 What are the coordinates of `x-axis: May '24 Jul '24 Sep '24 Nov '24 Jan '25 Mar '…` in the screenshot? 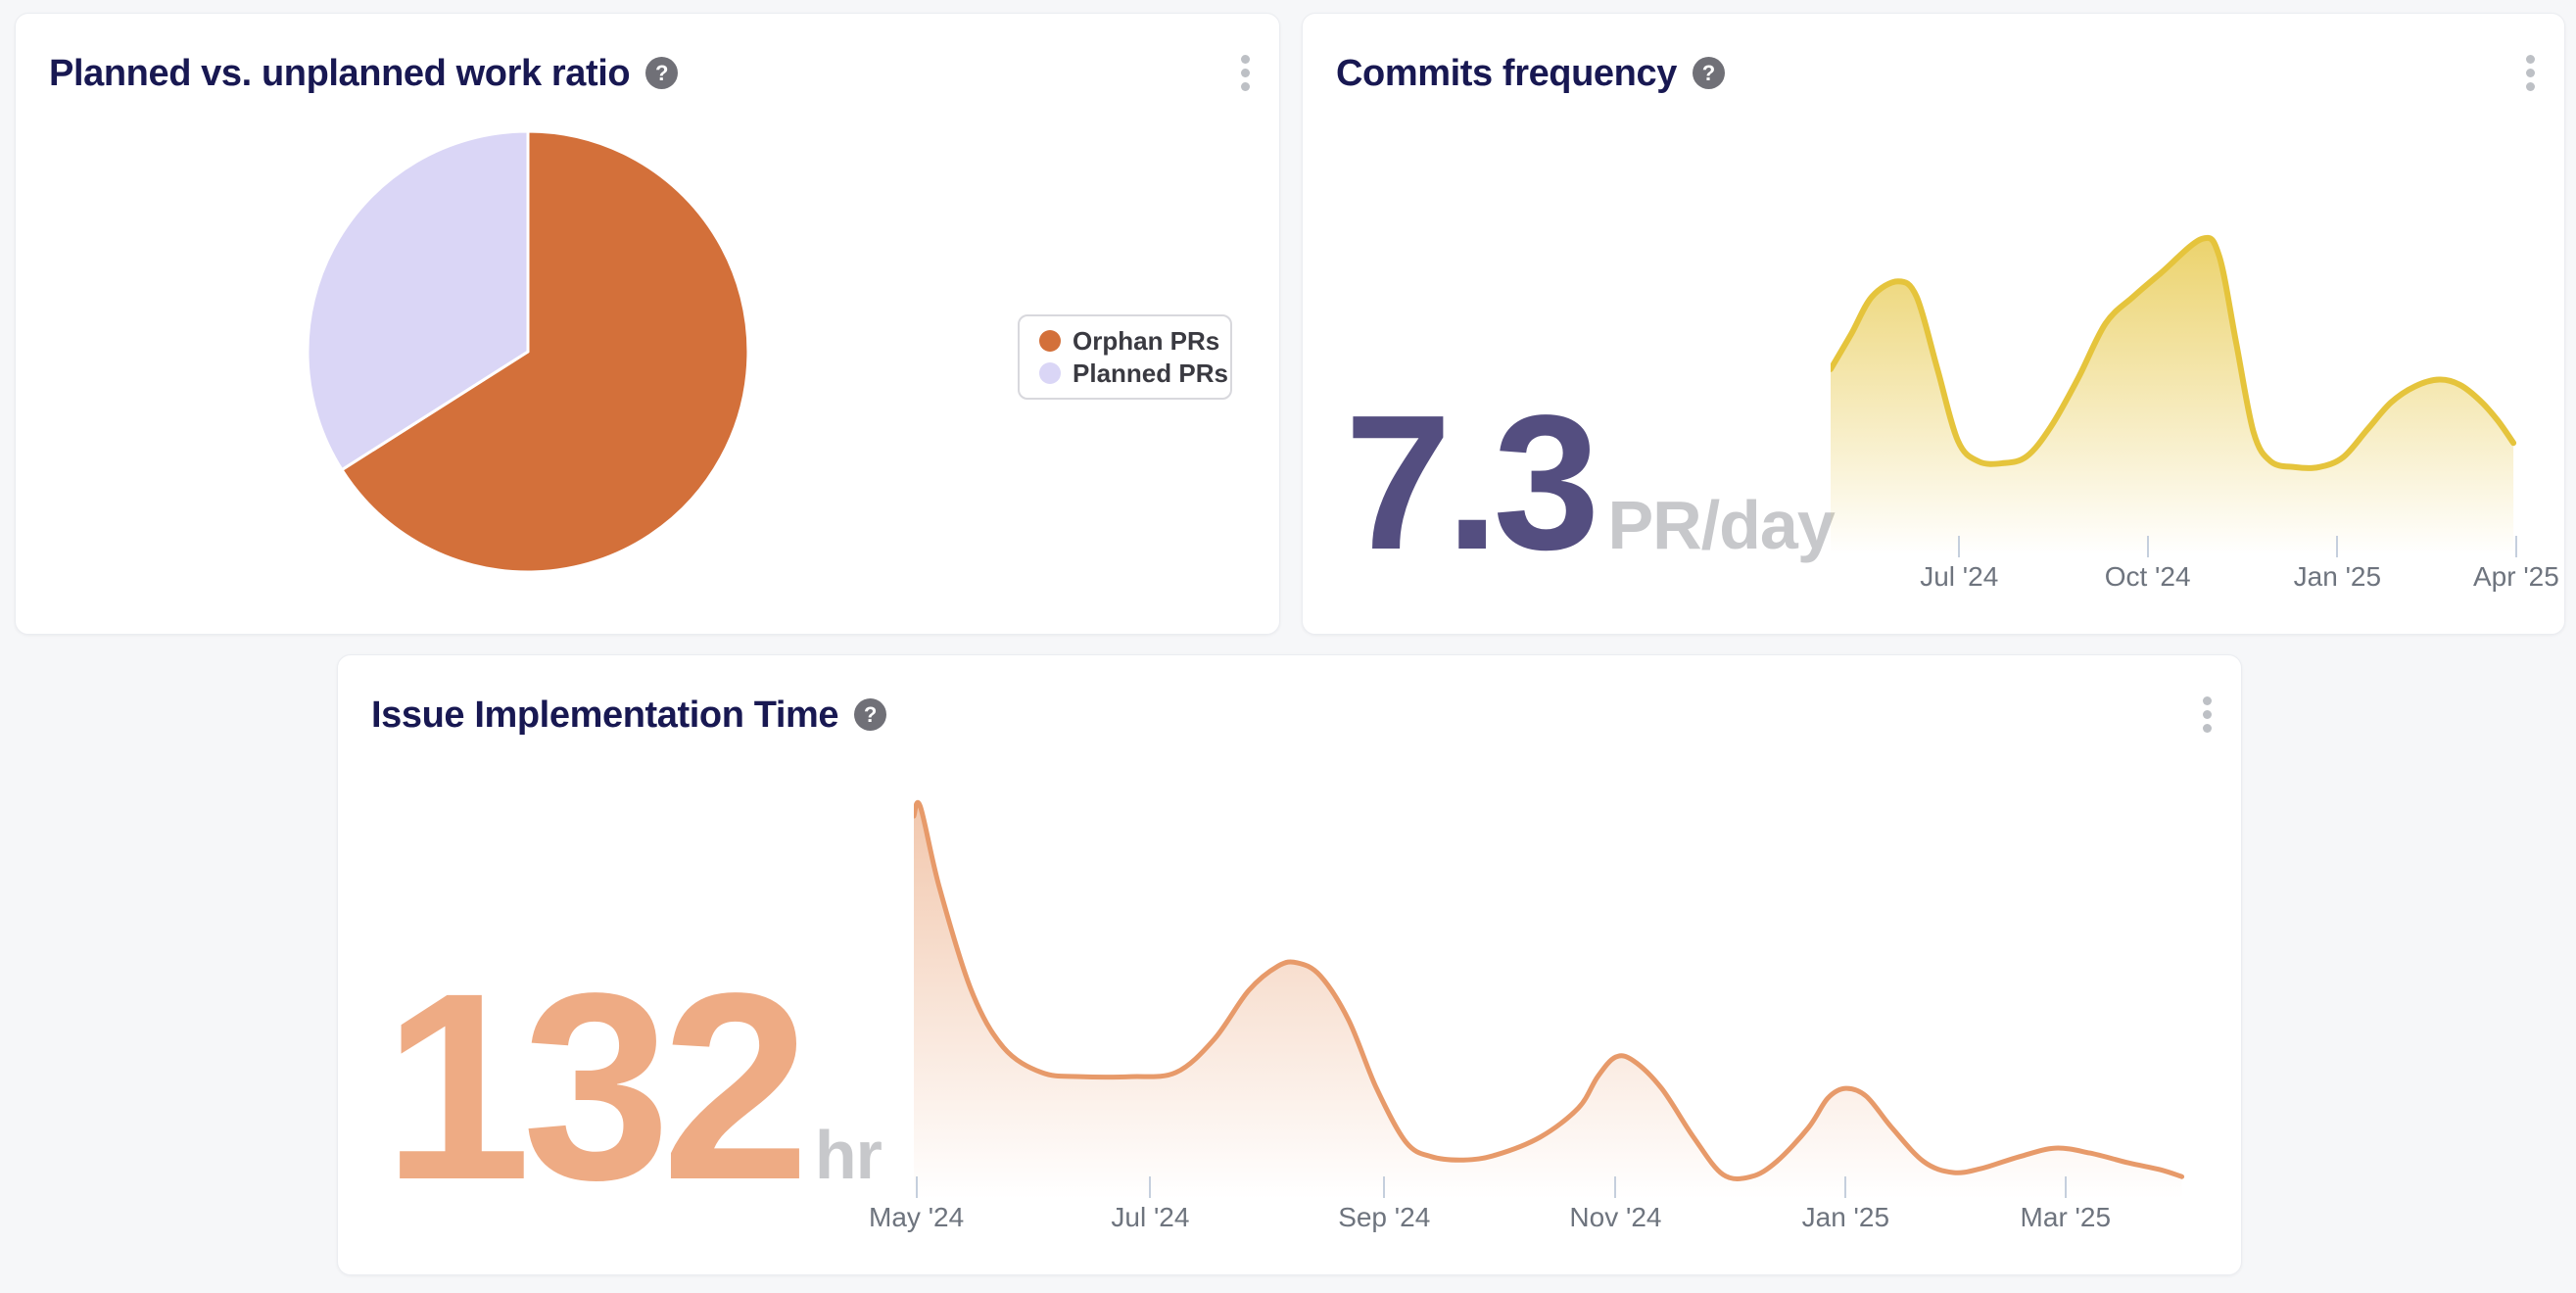 It's located at (1530, 1210).